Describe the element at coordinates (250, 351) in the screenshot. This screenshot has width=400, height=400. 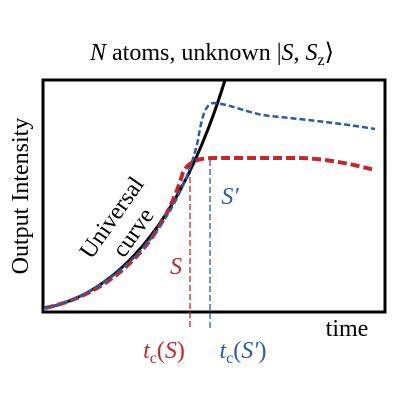
I see `tc-part: S′` at that location.